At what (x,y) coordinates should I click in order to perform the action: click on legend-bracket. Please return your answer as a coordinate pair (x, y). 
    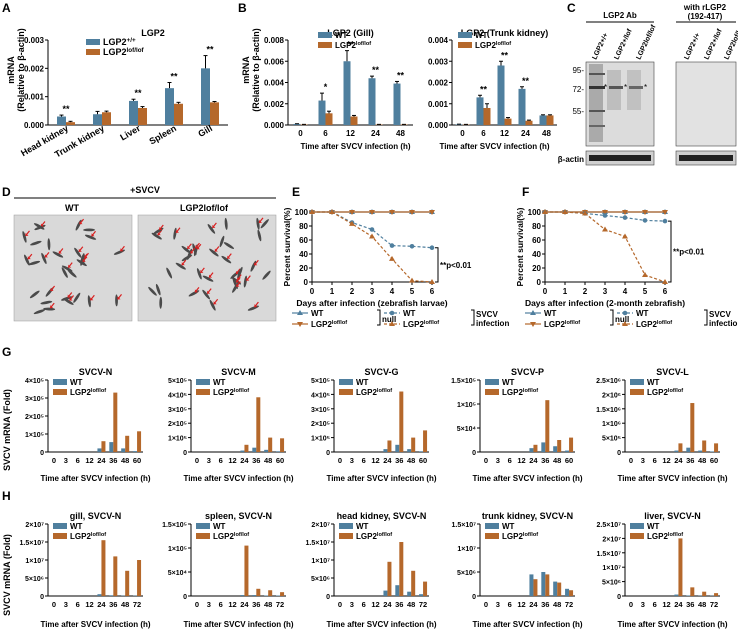
    Looking at the image, I should click on (379, 317).